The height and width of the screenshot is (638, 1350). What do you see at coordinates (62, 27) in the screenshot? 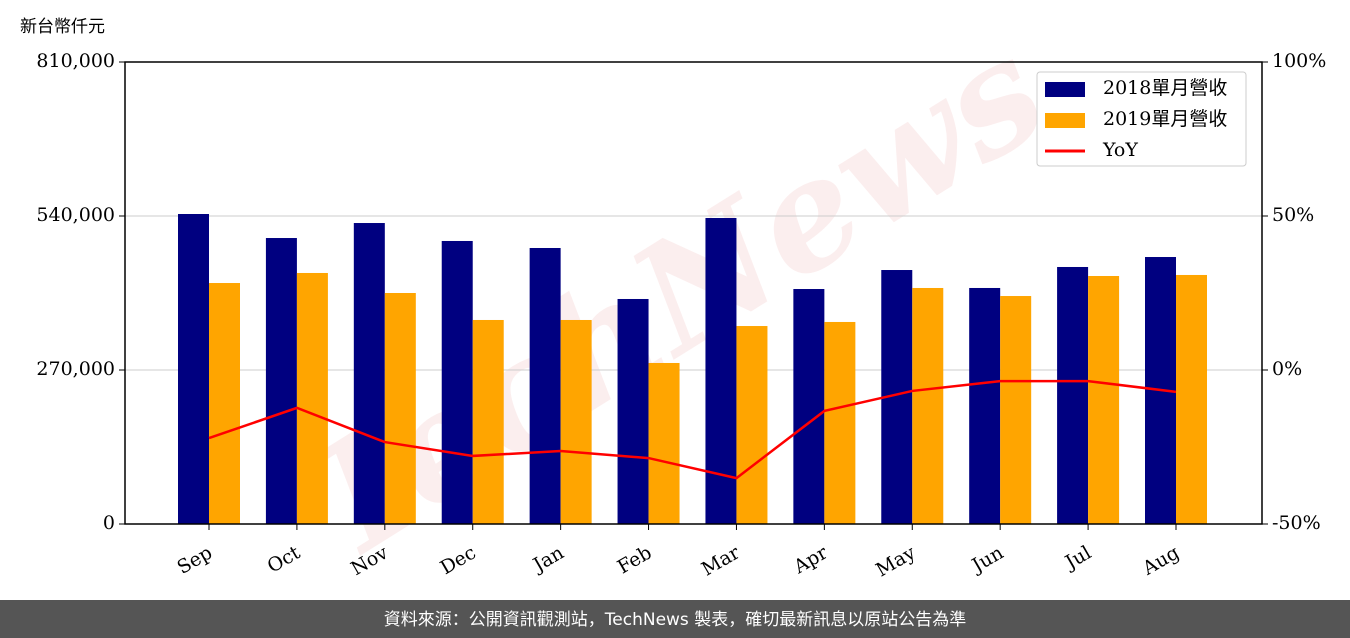
I see `y-unit-label: 新台幣仟元` at bounding box center [62, 27].